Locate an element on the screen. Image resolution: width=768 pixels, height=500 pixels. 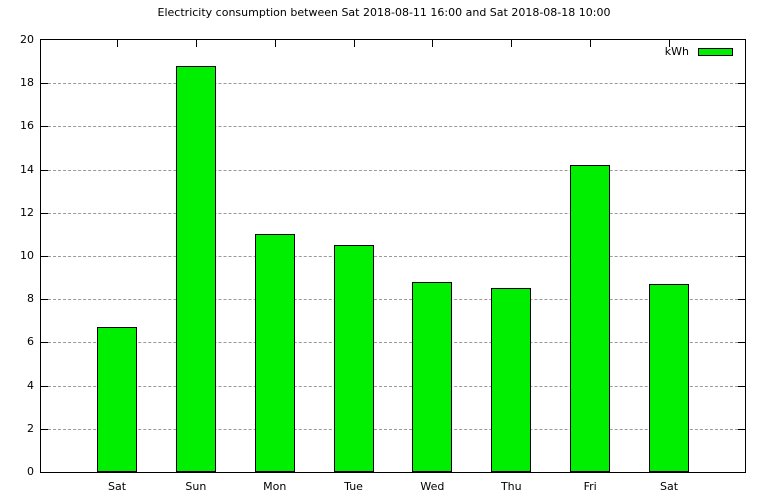
y-tick-label: 0 is located at coordinates (30, 471).